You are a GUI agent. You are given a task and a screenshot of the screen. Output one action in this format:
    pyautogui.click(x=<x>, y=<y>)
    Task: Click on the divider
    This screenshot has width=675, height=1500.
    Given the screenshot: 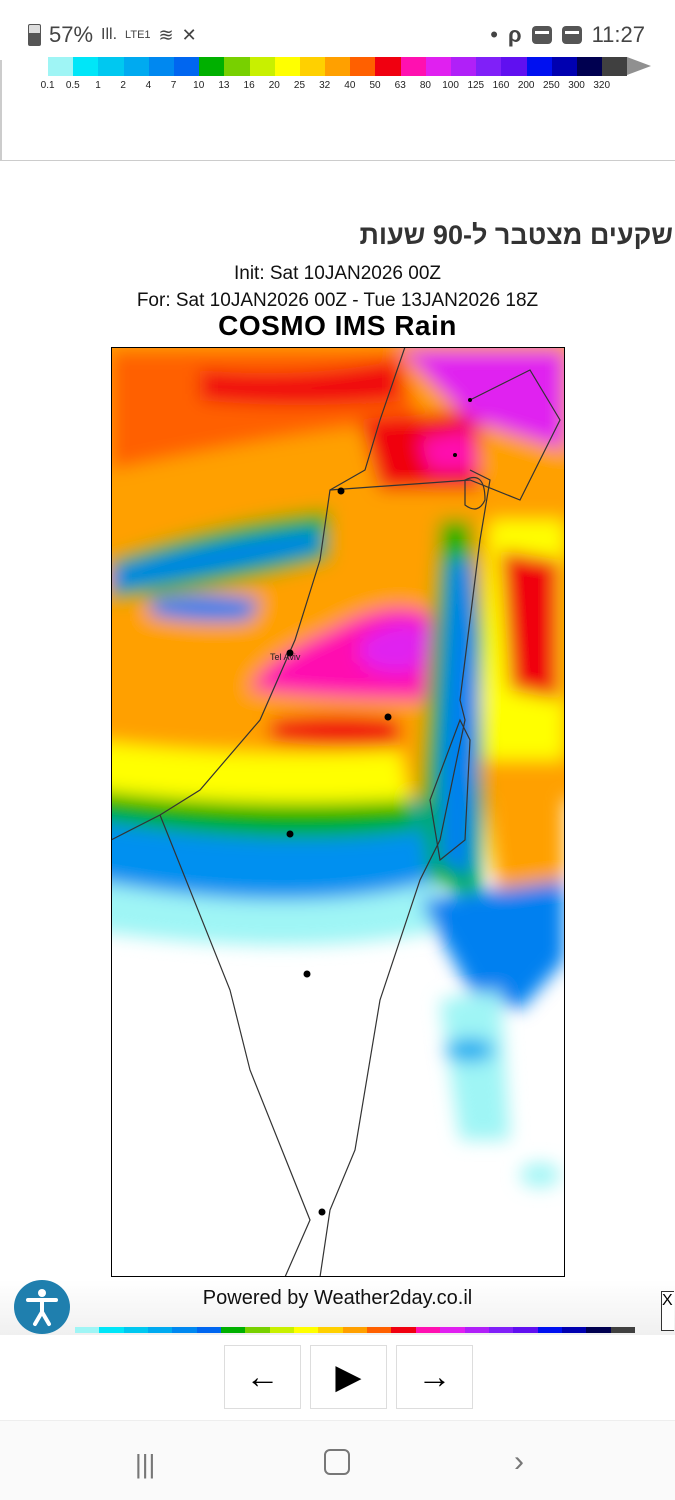 What is the action you would take?
    pyautogui.click(x=337, y=160)
    